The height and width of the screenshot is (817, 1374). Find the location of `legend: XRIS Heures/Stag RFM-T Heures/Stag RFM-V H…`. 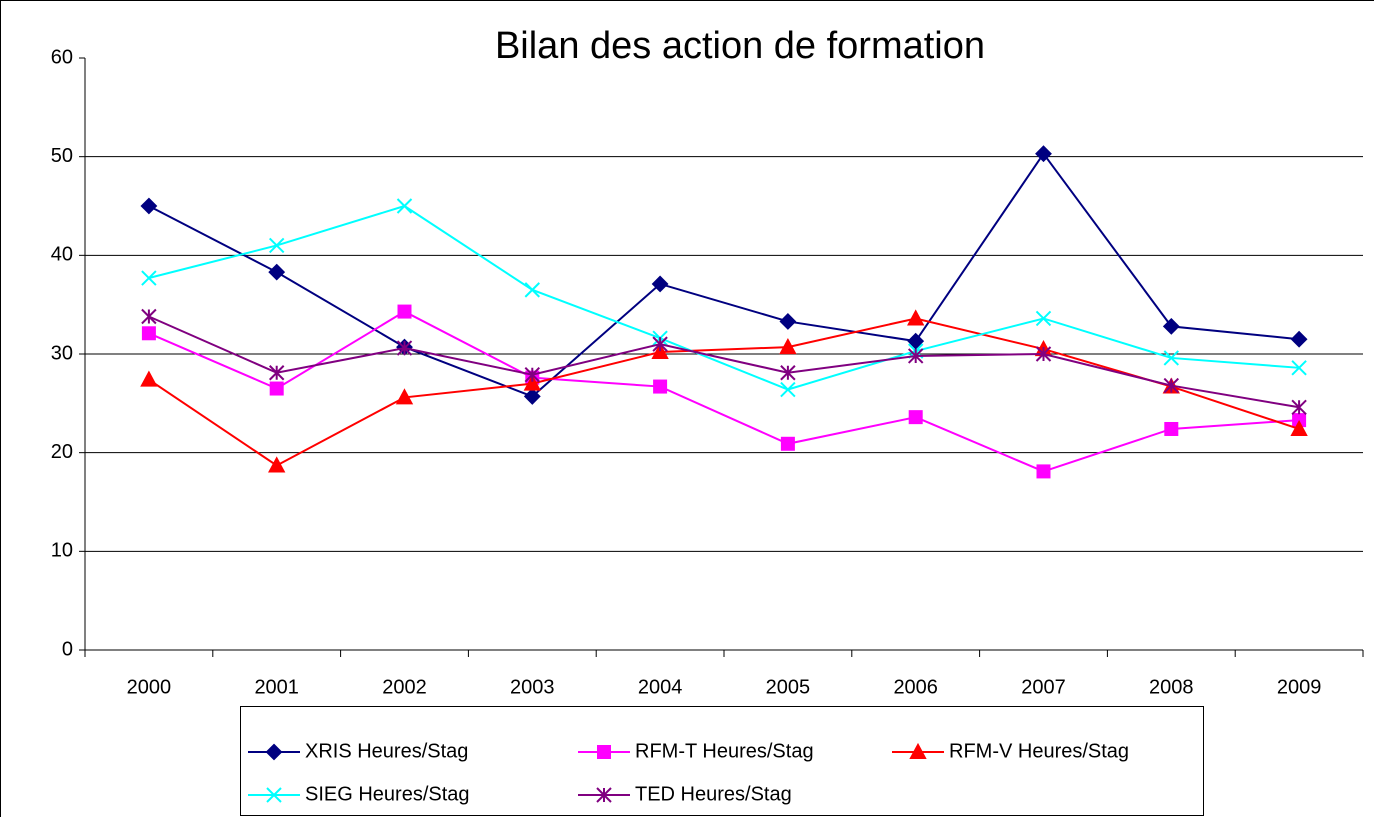

legend: XRIS Heures/Stag RFM-T Heures/Stag RFM-V H… is located at coordinates (722, 761).